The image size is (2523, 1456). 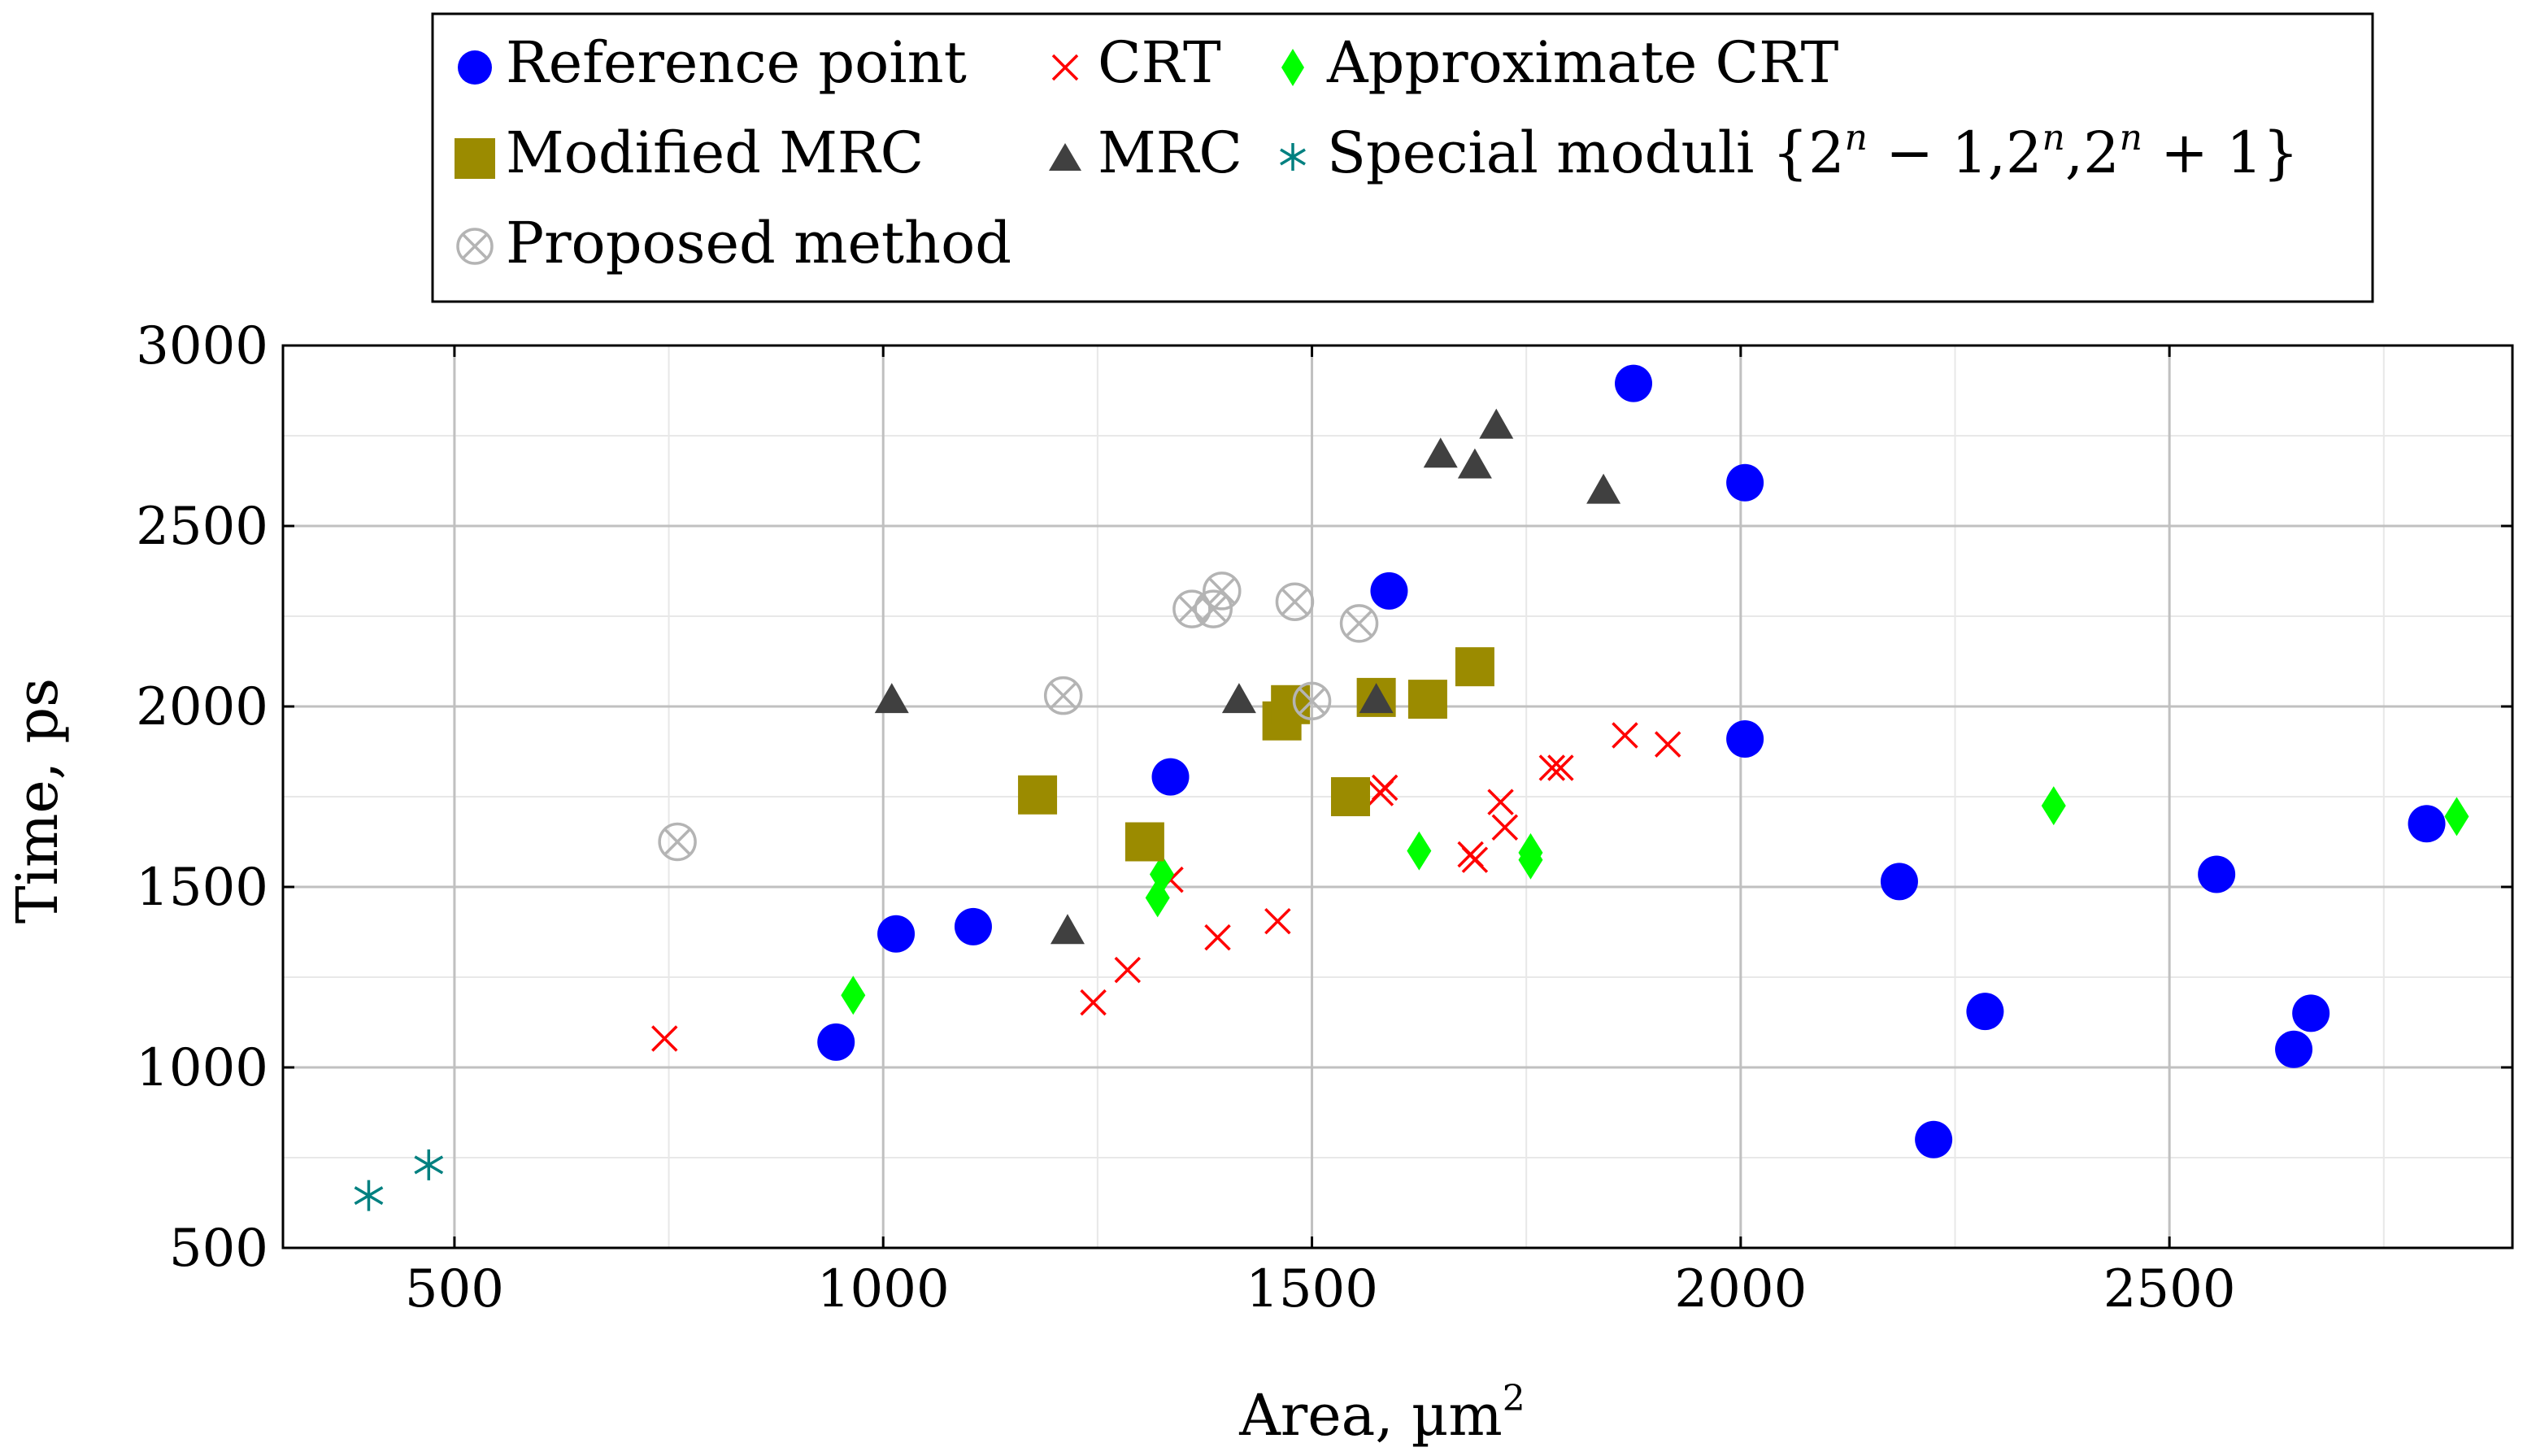 I want to click on special-moduli-base2: 2, so click(x=2024, y=153).